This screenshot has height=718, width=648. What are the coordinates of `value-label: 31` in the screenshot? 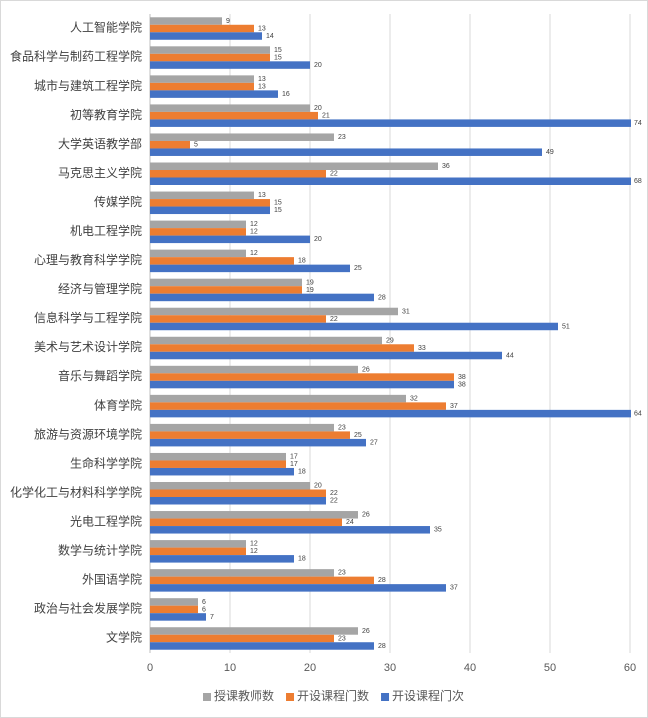 It's located at (406, 311).